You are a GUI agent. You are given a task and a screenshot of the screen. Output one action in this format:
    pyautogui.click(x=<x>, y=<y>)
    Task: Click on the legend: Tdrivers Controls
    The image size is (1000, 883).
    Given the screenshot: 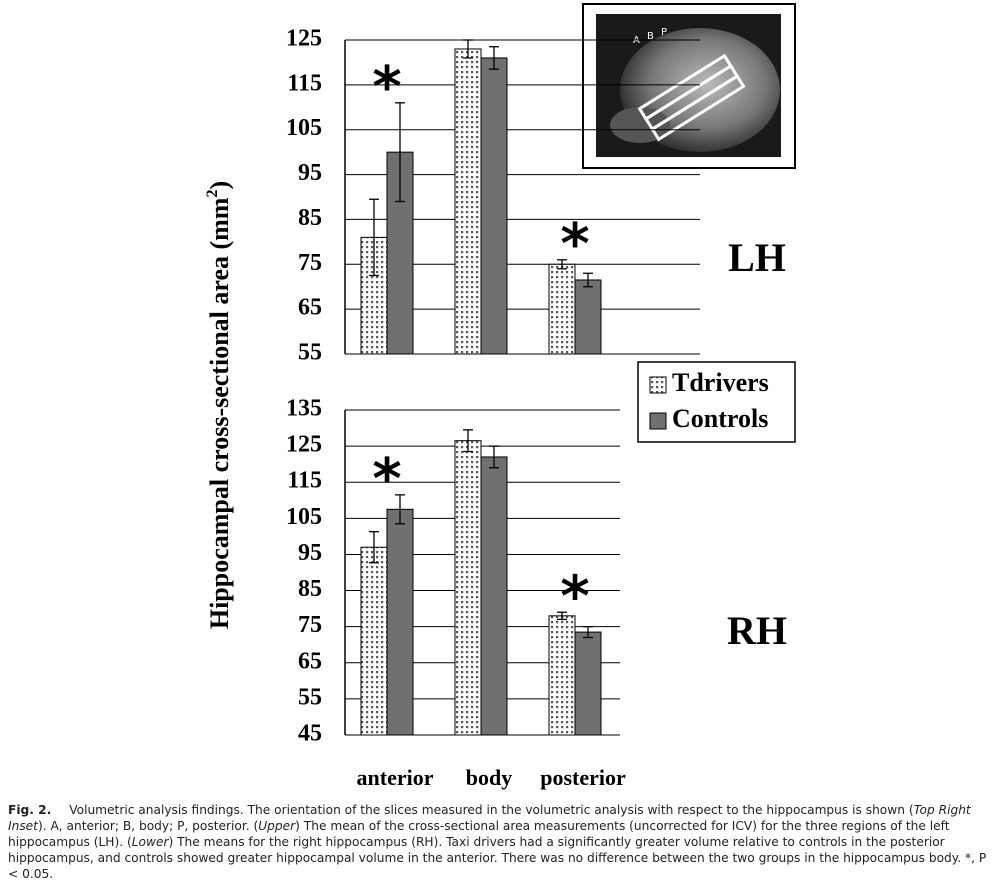 What is the action you would take?
    pyautogui.click(x=716, y=402)
    